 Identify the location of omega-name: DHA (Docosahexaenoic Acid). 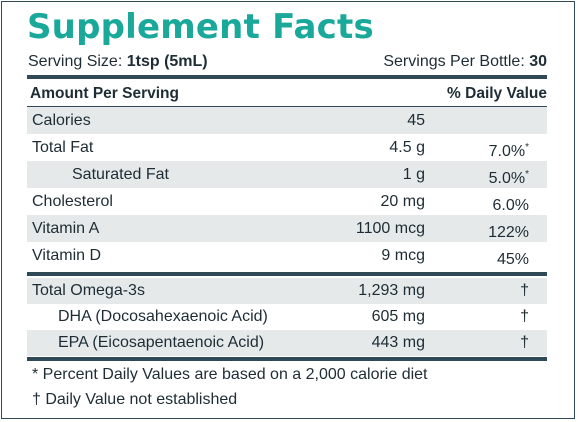
(163, 316).